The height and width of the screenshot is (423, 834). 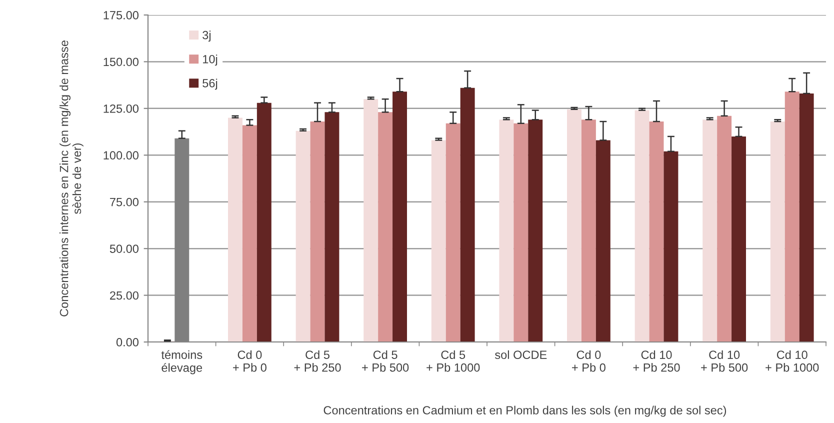 I want to click on x-axis-title: Concentrations en Cadmium et en Plomb dans les sols (en mg/kg de sol sec), so click(x=525, y=411).